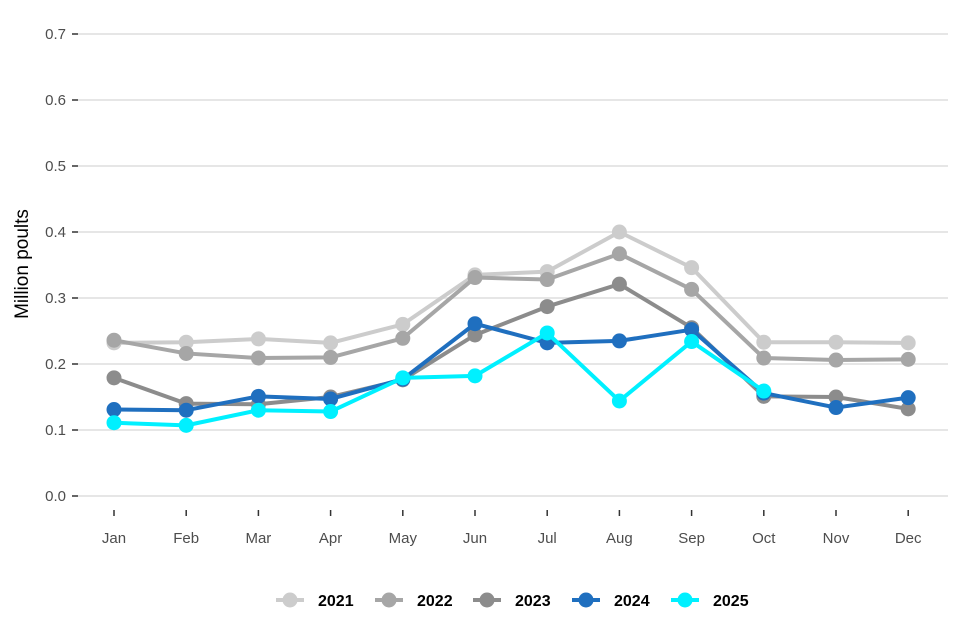 The image size is (960, 640). What do you see at coordinates (61, 265) in the screenshot?
I see `y-axis: 0.0 0.1 0.2 0.3 0.4 0.5 0.6 0.7` at bounding box center [61, 265].